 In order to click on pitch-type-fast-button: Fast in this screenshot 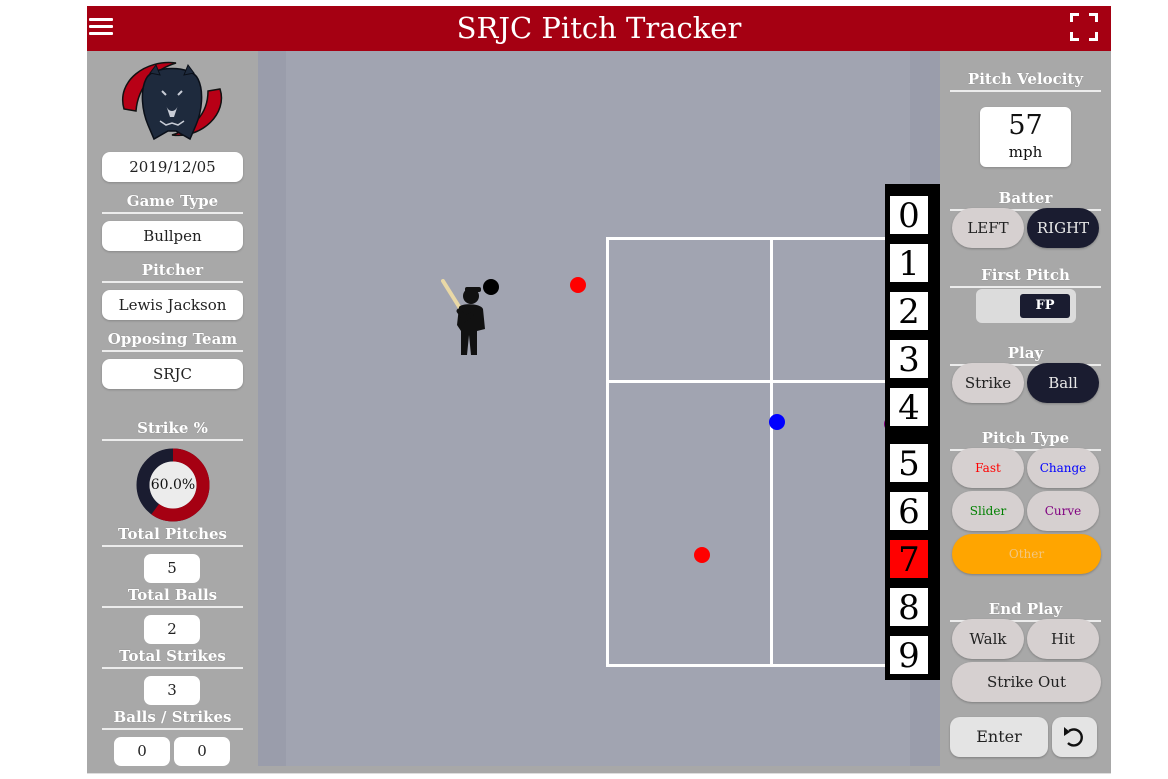, I will do `click(988, 468)`.